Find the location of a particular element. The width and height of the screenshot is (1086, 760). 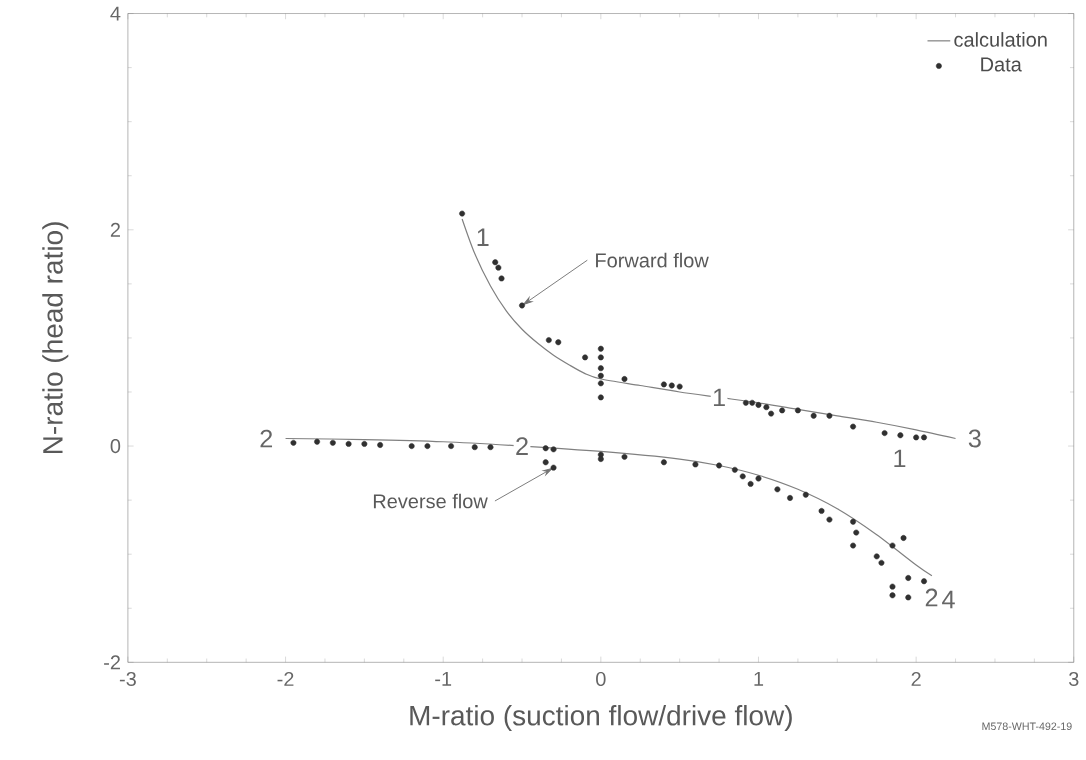

annotation: 4 is located at coordinates (948, 599).